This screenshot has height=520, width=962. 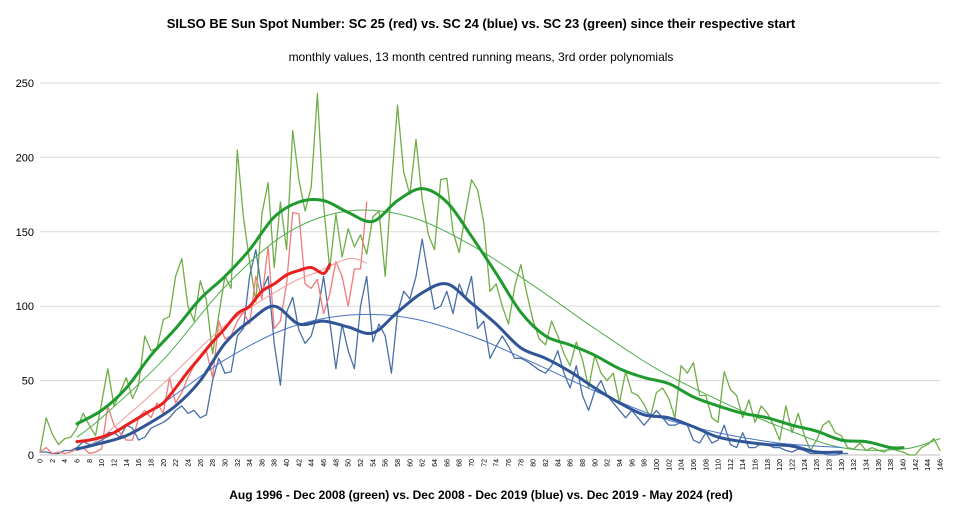 What do you see at coordinates (262, 463) in the screenshot?
I see `x-tick-label: 36` at bounding box center [262, 463].